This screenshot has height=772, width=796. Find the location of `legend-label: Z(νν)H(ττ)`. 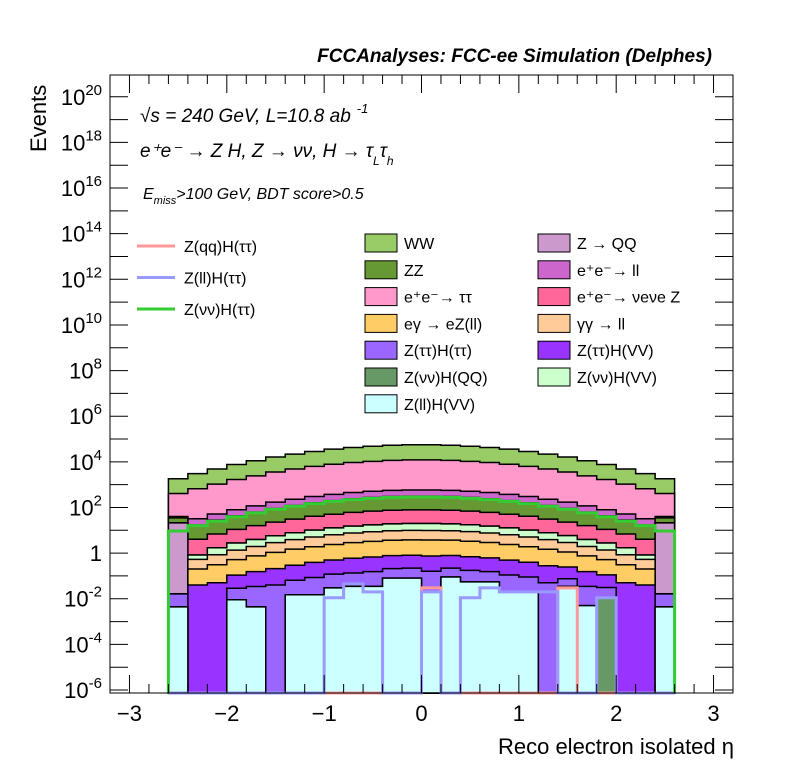

legend-label: Z(νν)H(ττ) is located at coordinates (219, 310).